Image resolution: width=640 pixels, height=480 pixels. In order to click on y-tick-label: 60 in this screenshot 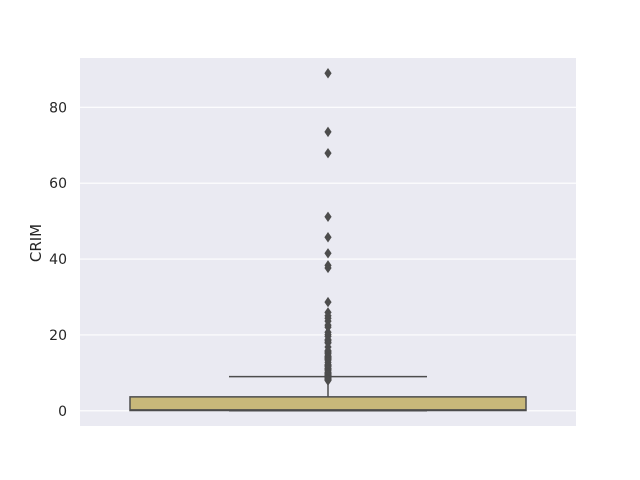, I will do `click(58, 184)`.